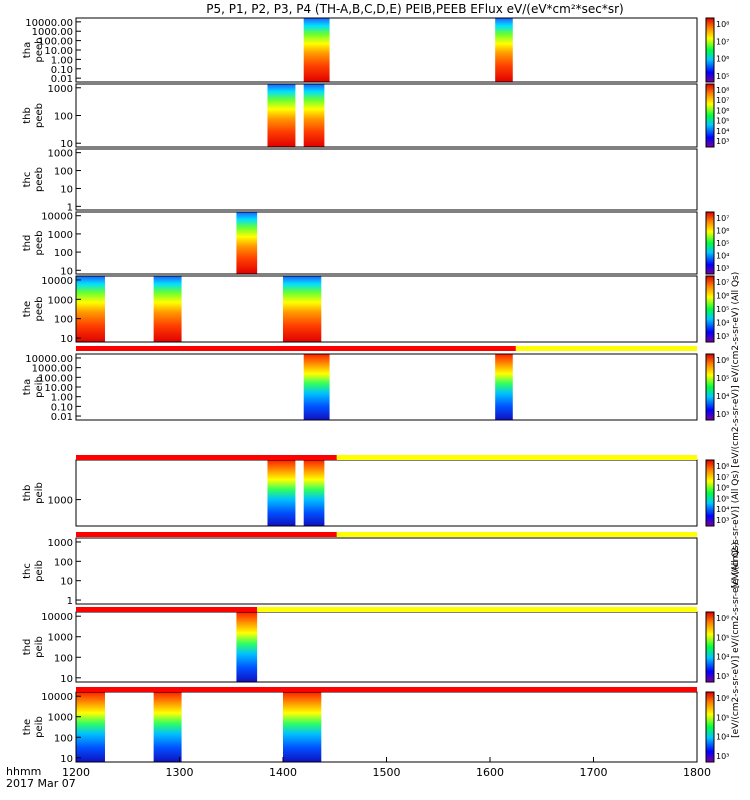 The height and width of the screenshot is (800, 750). Describe the element at coordinates (41, 783) in the screenshot. I see `date-label: 2017 Mar 07` at that location.